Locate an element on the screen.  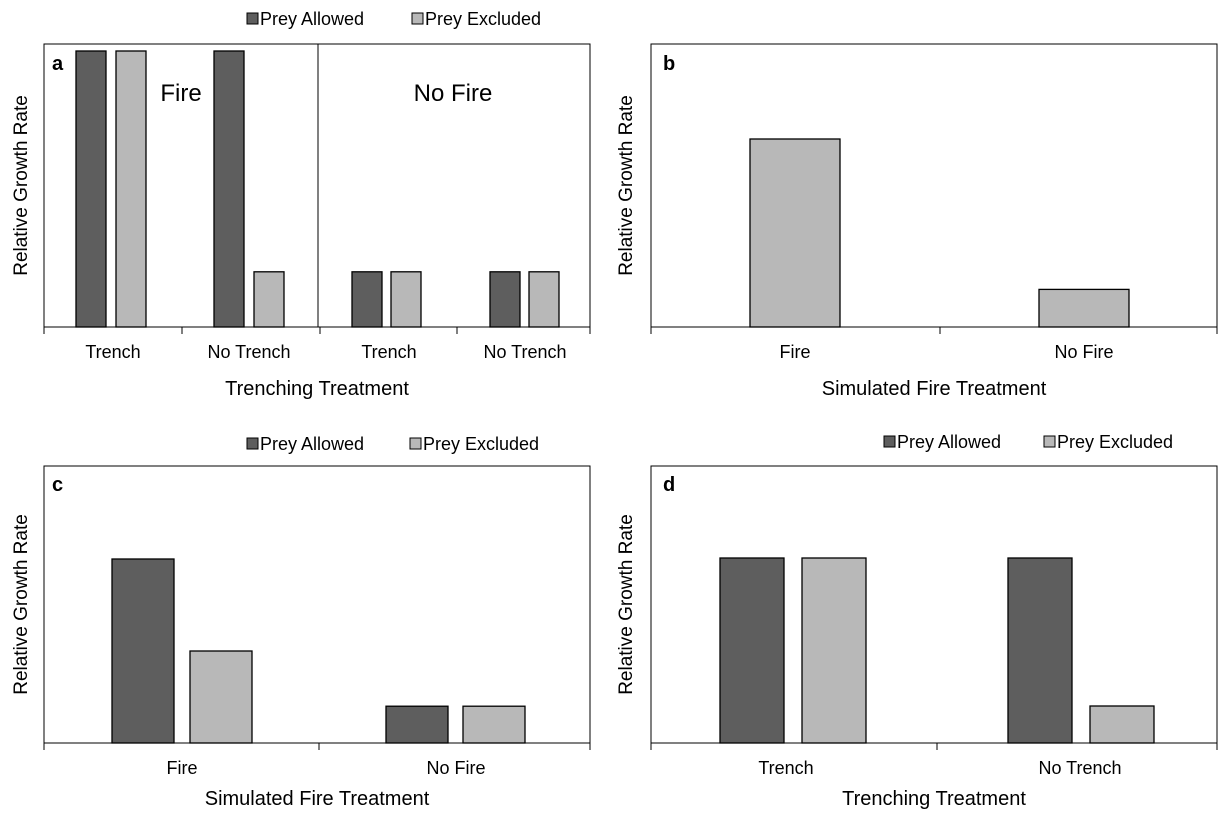
group-label: No Fire is located at coordinates (453, 93).